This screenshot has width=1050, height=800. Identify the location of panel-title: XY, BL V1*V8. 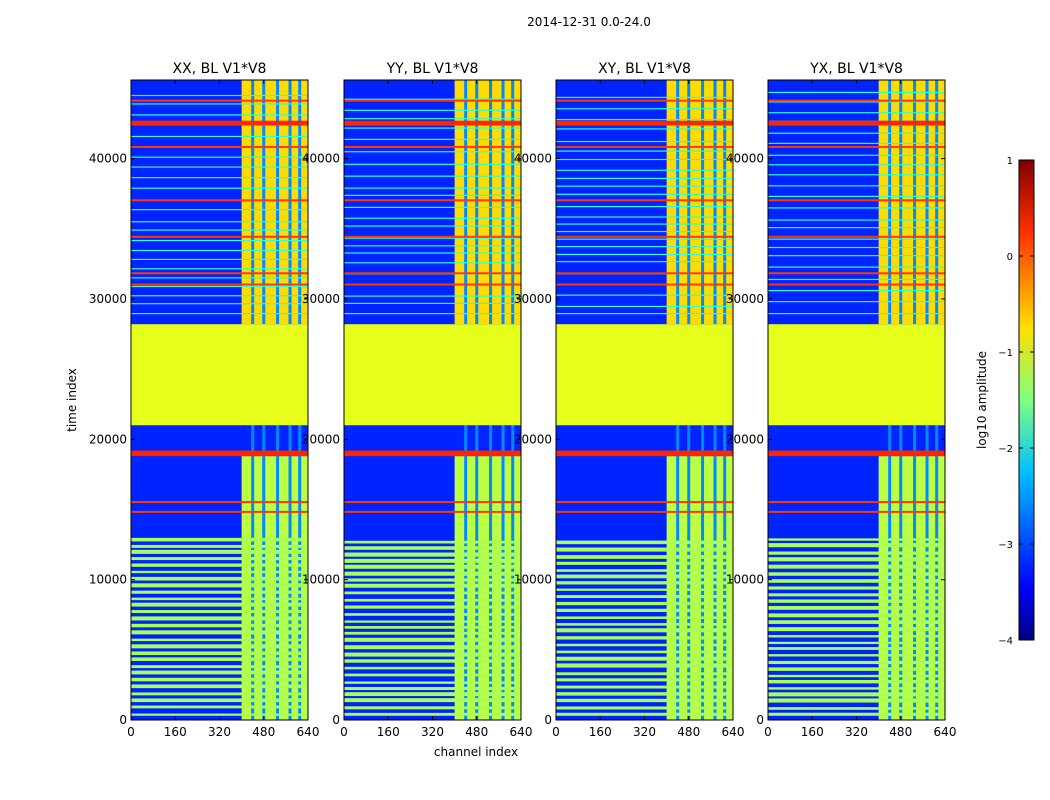
(644, 69).